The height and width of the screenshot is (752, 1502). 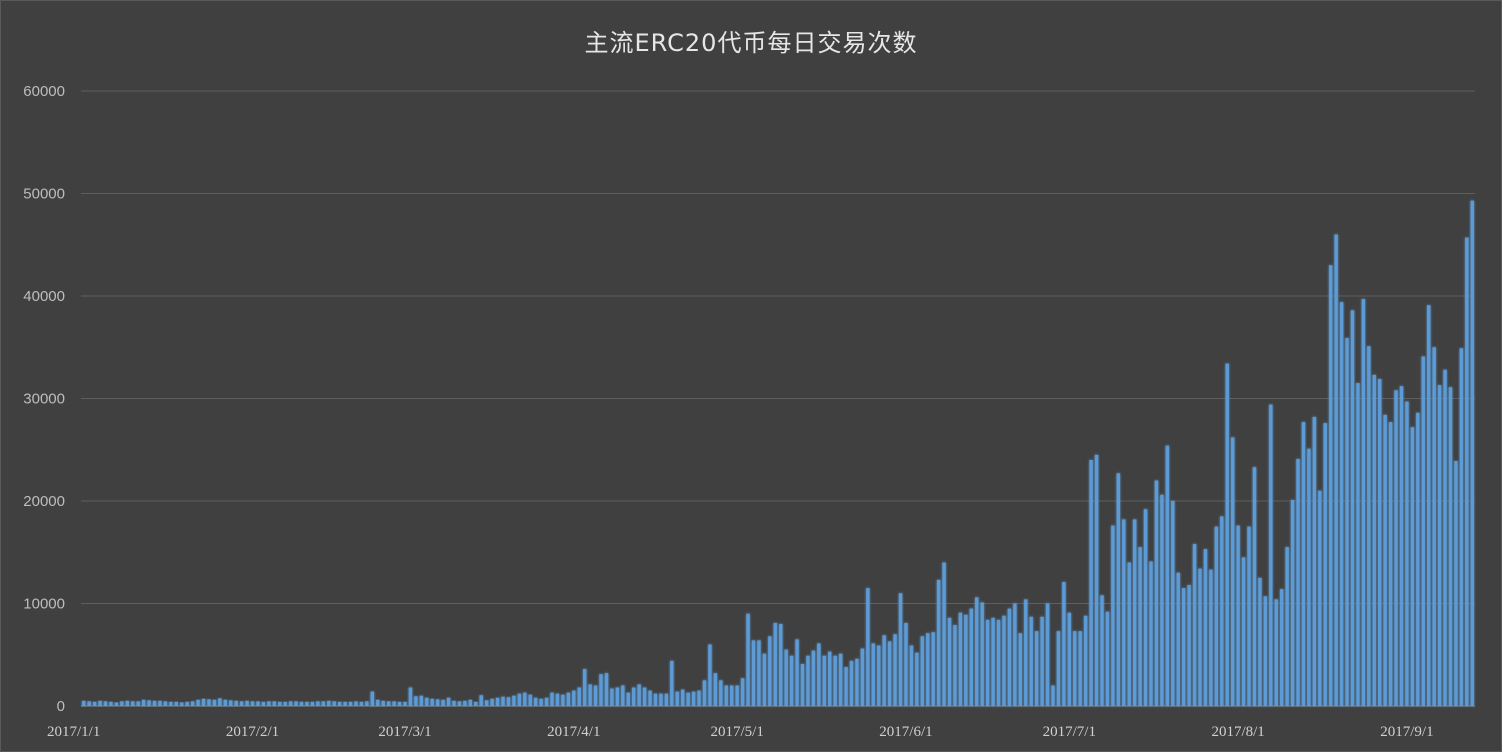 What do you see at coordinates (905, 732) in the screenshot?
I see `x-tick-label: 2017/6/1` at bounding box center [905, 732].